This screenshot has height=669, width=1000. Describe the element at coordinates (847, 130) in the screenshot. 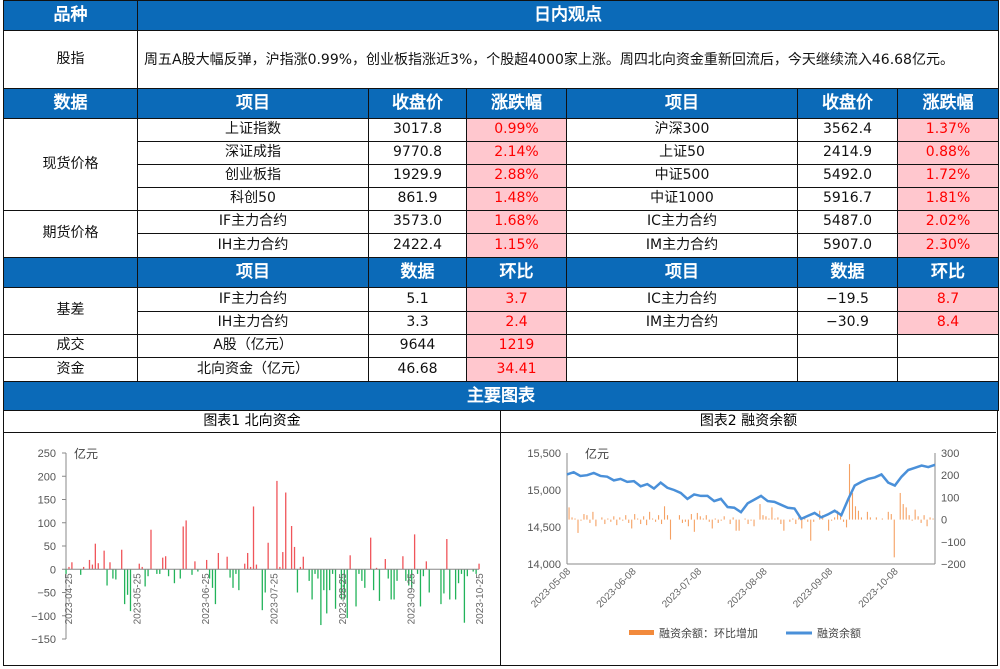

I see `price-close2: 3562.4` at that location.